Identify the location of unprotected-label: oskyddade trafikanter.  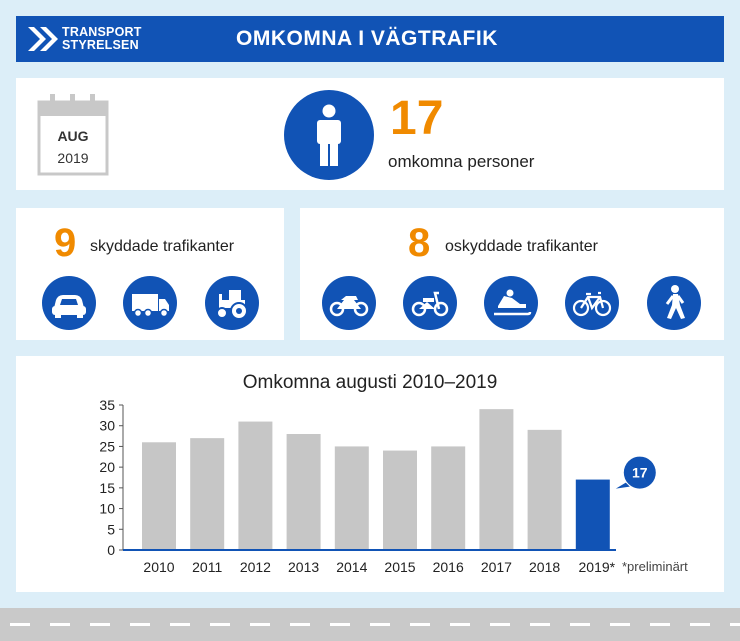
(521, 246).